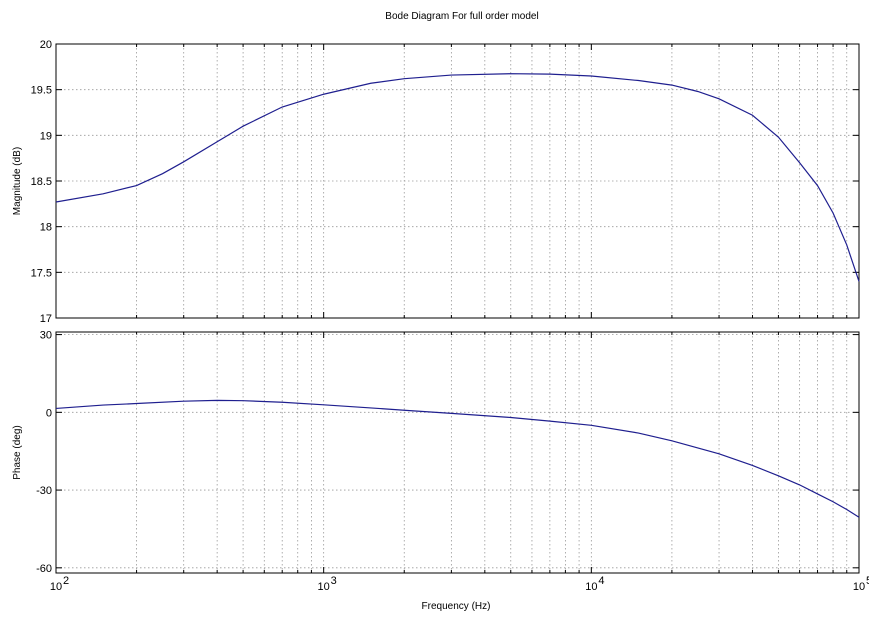 This screenshot has width=869, height=618. What do you see at coordinates (44, 569) in the screenshot?
I see `y-tick-label: -60` at bounding box center [44, 569].